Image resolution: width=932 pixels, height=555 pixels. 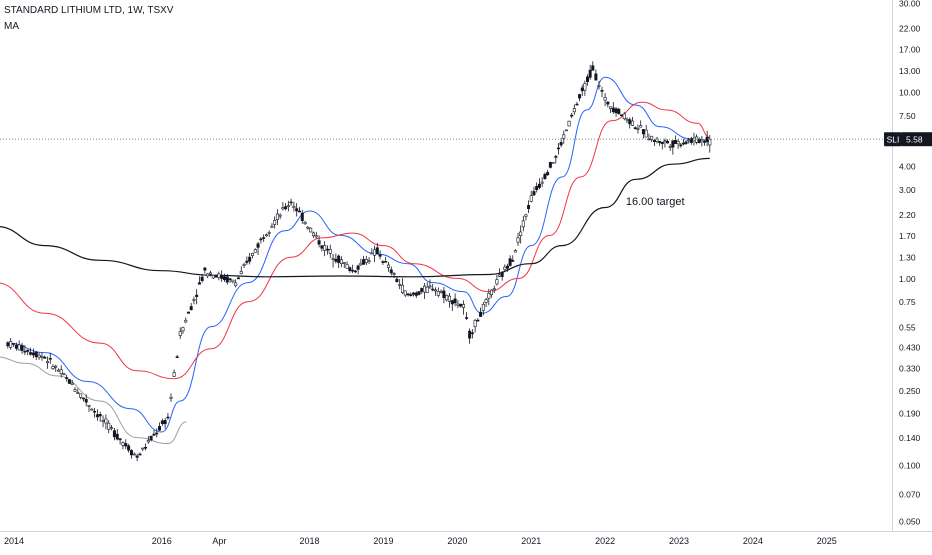 I want to click on indicator-label: MA, so click(x=11, y=26).